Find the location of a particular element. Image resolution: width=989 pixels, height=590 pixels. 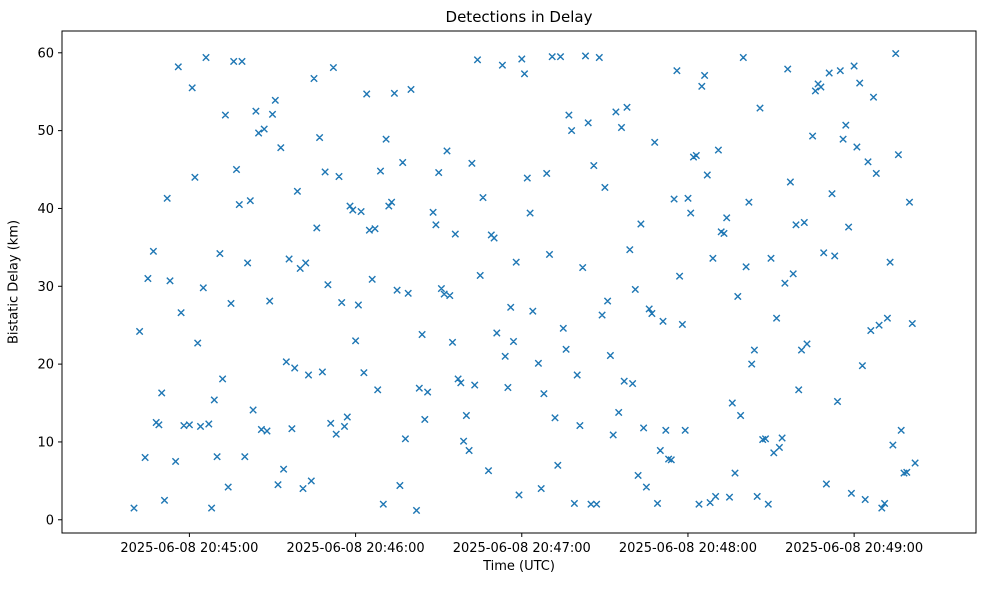

y-tick-label: 50 is located at coordinates (45, 131).